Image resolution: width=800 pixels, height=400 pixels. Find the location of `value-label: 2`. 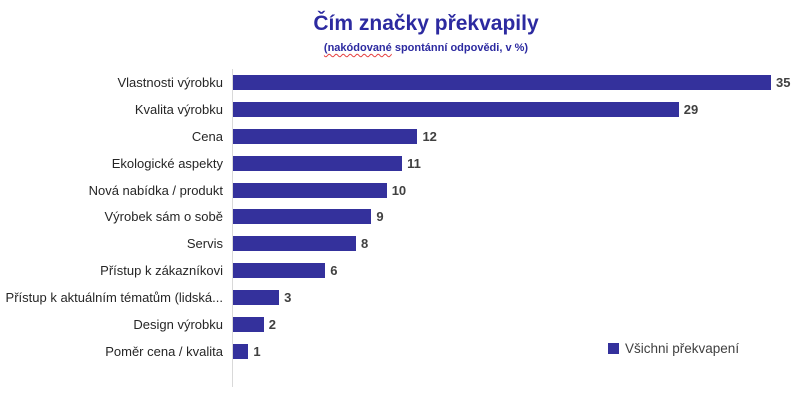

value-label: 2 is located at coordinates (272, 324).